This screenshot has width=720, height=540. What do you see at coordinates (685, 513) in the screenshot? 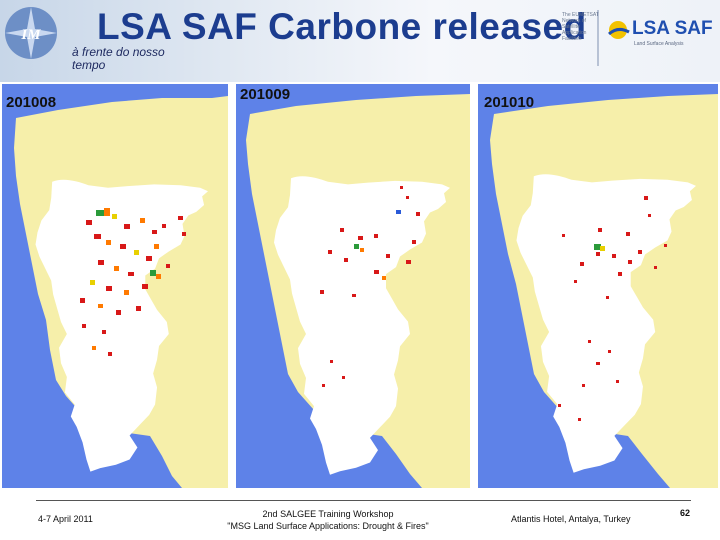
I see `page-number: 62` at bounding box center [685, 513].